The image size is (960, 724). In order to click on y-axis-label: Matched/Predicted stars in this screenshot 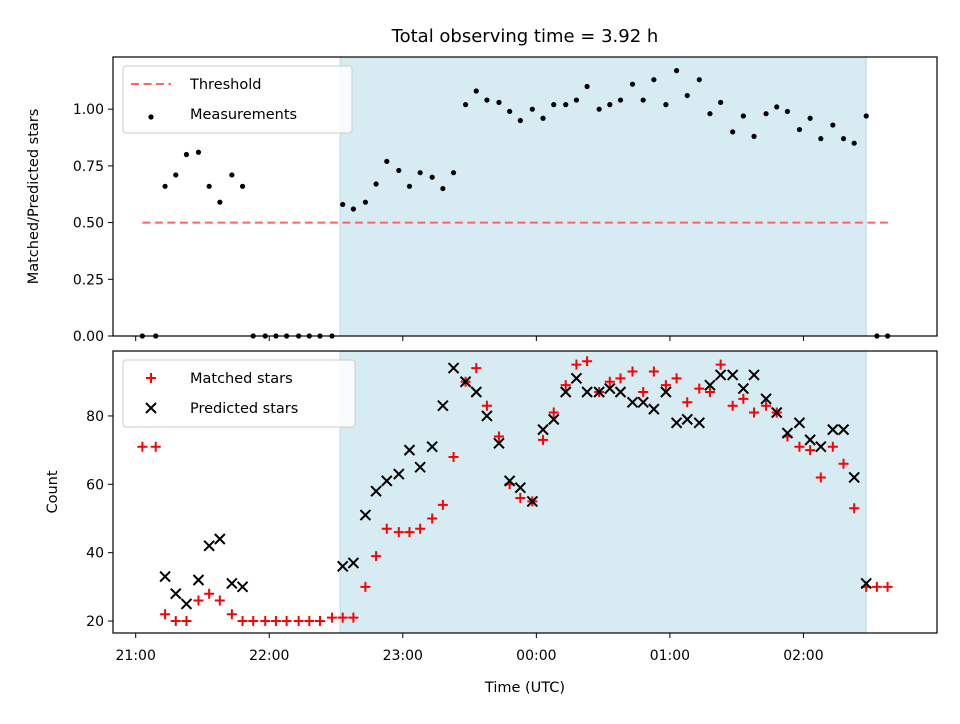, I will do `click(34, 197)`.